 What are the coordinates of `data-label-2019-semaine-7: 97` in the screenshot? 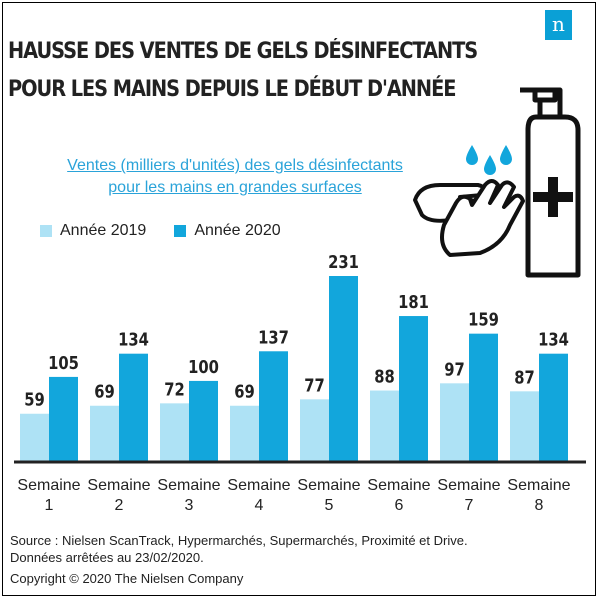 It's located at (454, 369).